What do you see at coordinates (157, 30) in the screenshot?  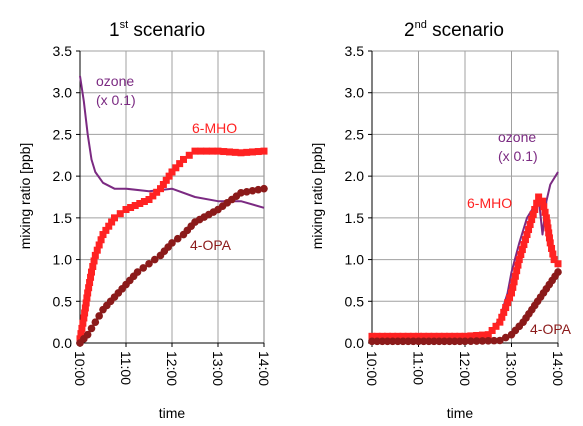 I see `chart-title: 1st scenario` at bounding box center [157, 30].